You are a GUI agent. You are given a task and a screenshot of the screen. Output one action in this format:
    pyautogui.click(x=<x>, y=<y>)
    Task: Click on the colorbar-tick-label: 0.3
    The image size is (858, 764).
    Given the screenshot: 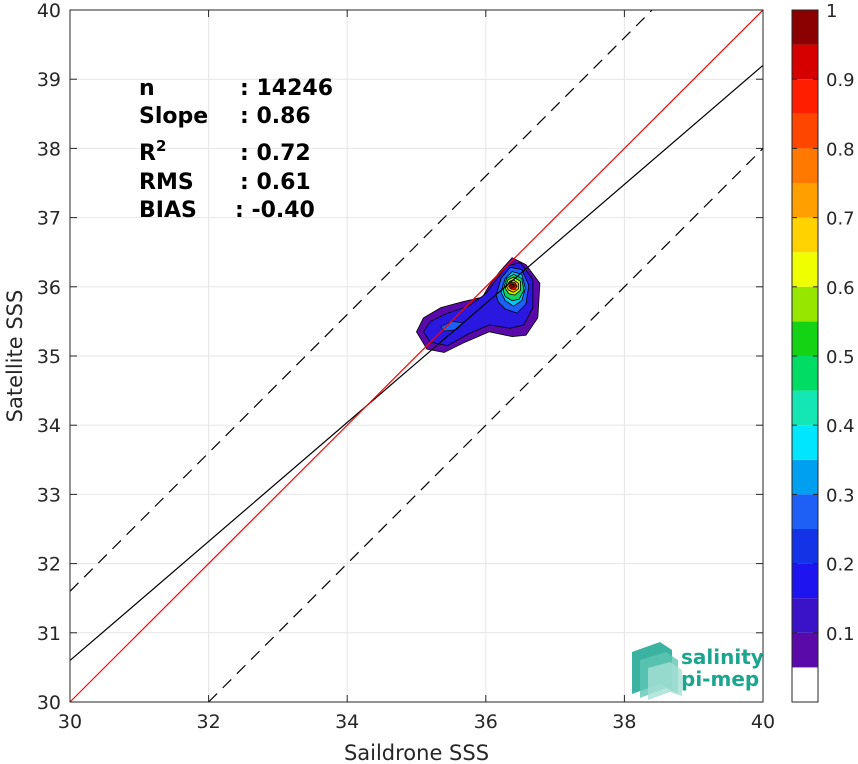 What is the action you would take?
    pyautogui.click(x=840, y=495)
    